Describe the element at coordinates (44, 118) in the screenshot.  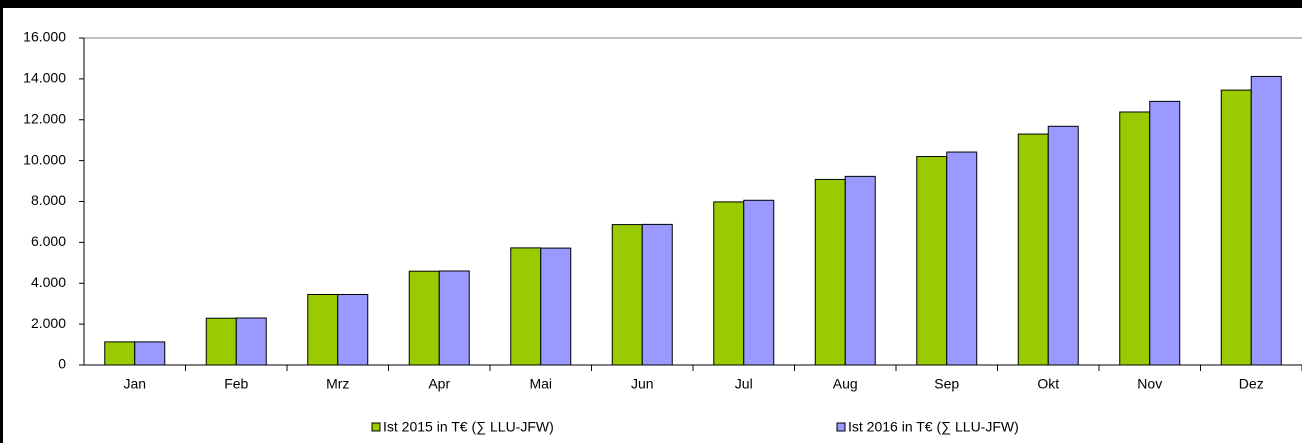
I see `y-tick-label: 12.000` at that location.